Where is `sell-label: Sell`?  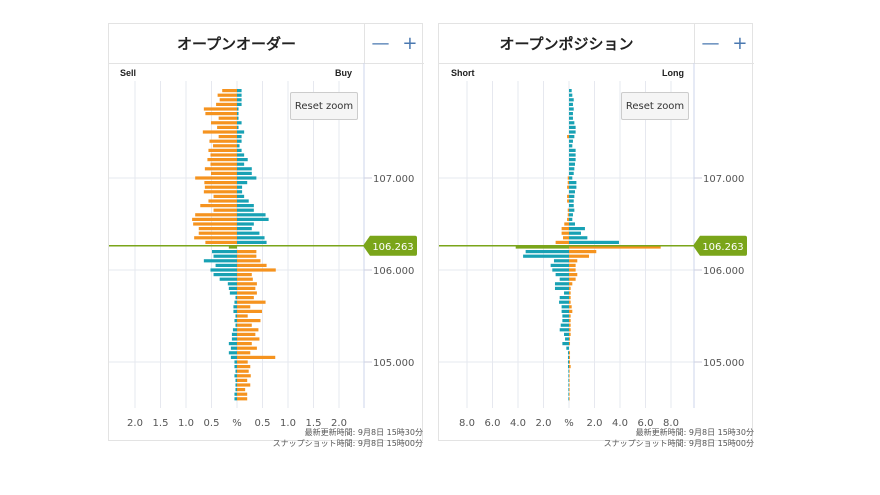
sell-label: Sell is located at coordinates (128, 73).